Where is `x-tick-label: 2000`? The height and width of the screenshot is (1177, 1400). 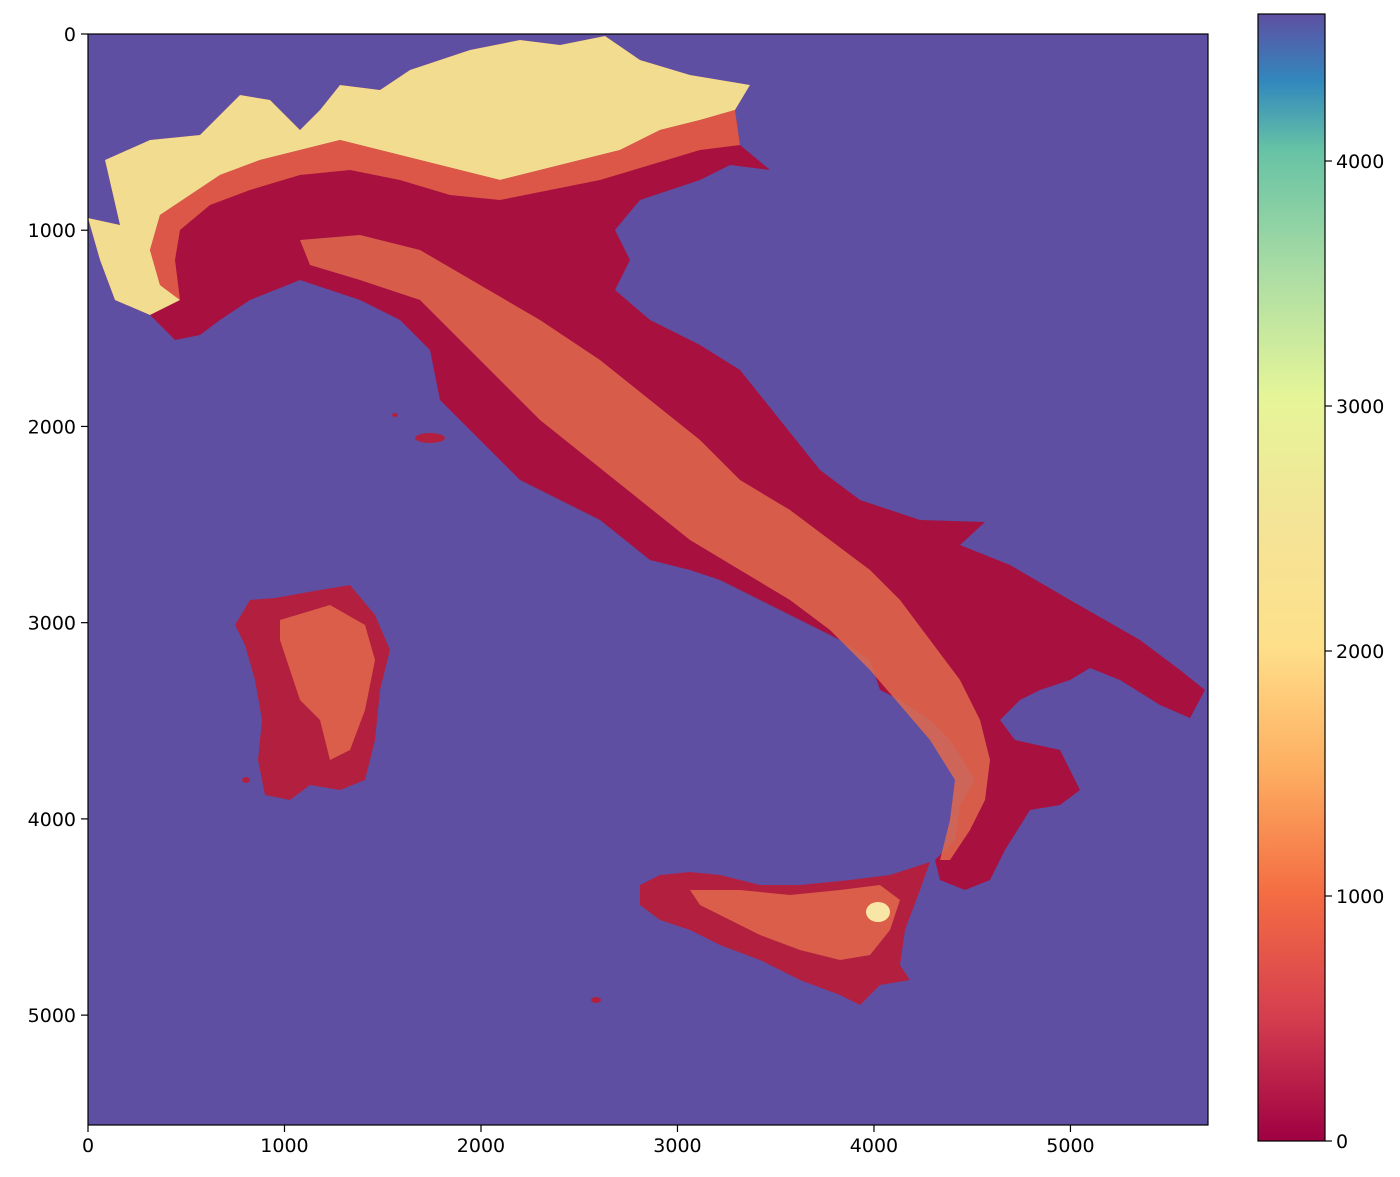
x-tick-label: 2000 is located at coordinates (481, 1146).